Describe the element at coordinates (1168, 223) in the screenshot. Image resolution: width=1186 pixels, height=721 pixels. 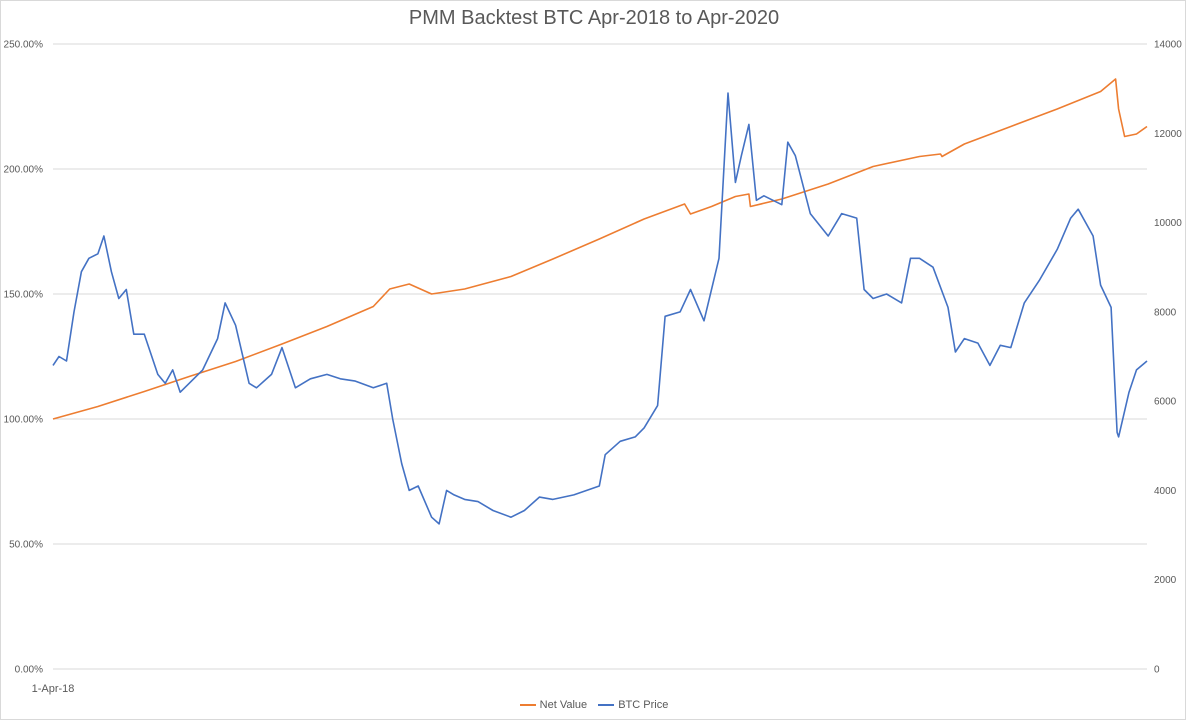
I see `right-tick-label: 10000` at that location.